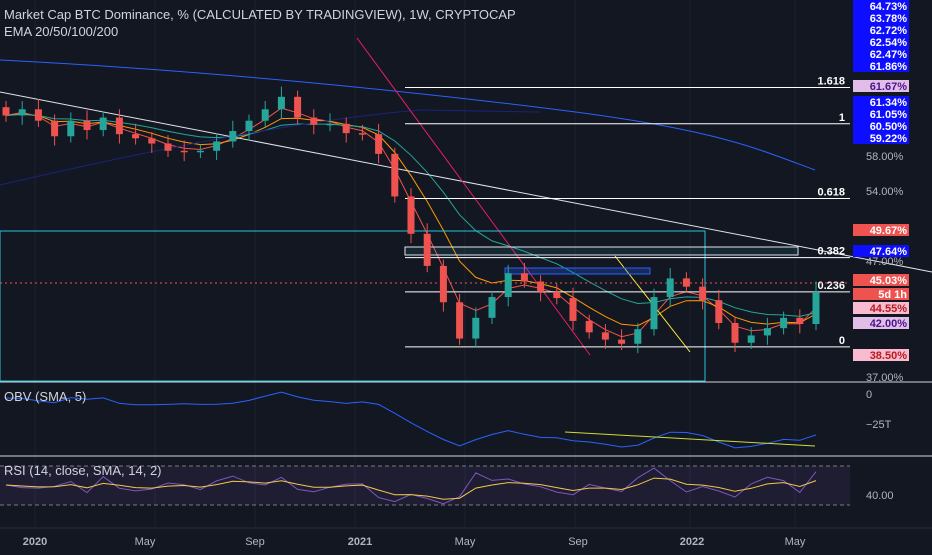  What do you see at coordinates (690, 439) in the screenshot?
I see `obv-trendline` at bounding box center [690, 439].